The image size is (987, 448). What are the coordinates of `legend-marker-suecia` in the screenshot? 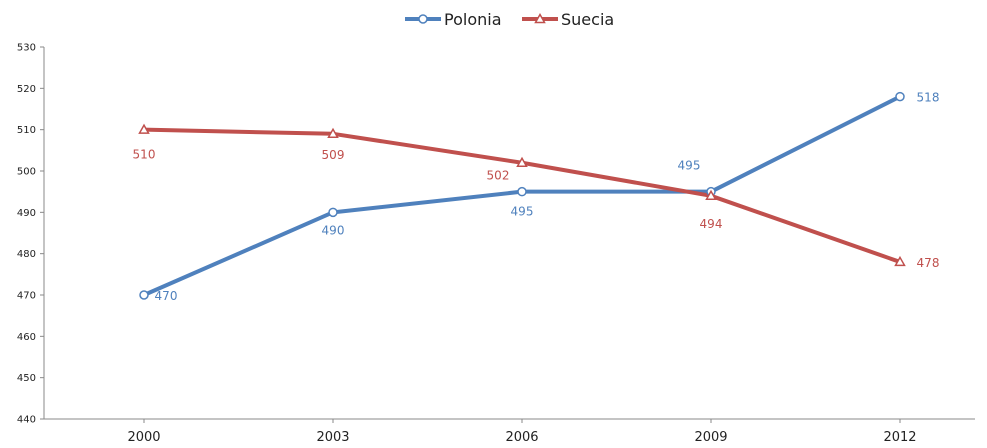 It's located at (540, 18).